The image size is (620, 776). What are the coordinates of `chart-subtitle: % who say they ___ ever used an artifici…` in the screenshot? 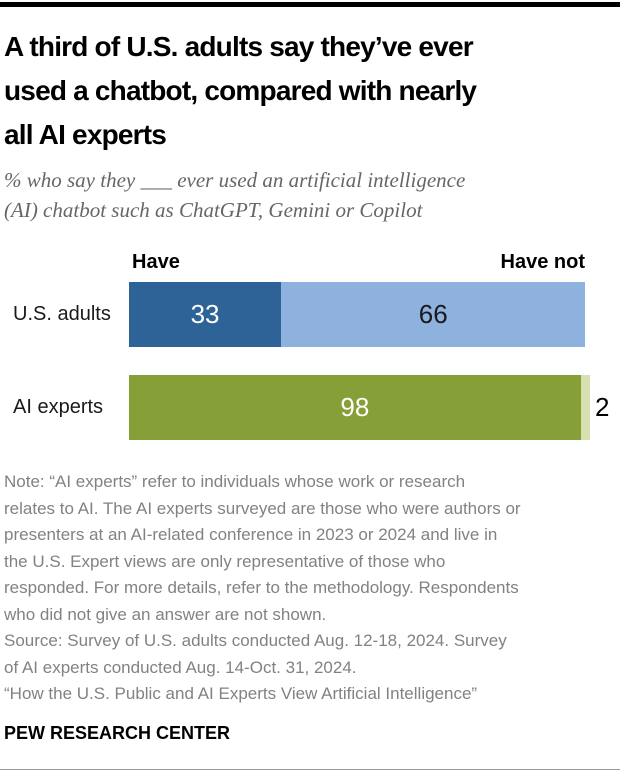 It's located at (235, 195).